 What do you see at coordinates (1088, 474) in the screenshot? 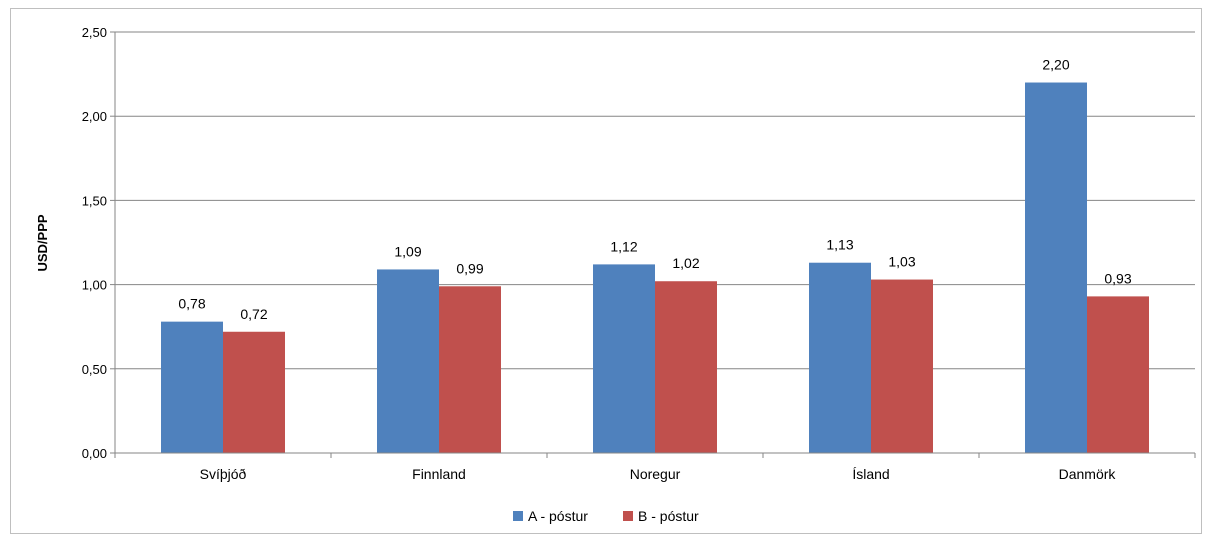
I see `x-tick-label: Danmörk` at bounding box center [1088, 474].